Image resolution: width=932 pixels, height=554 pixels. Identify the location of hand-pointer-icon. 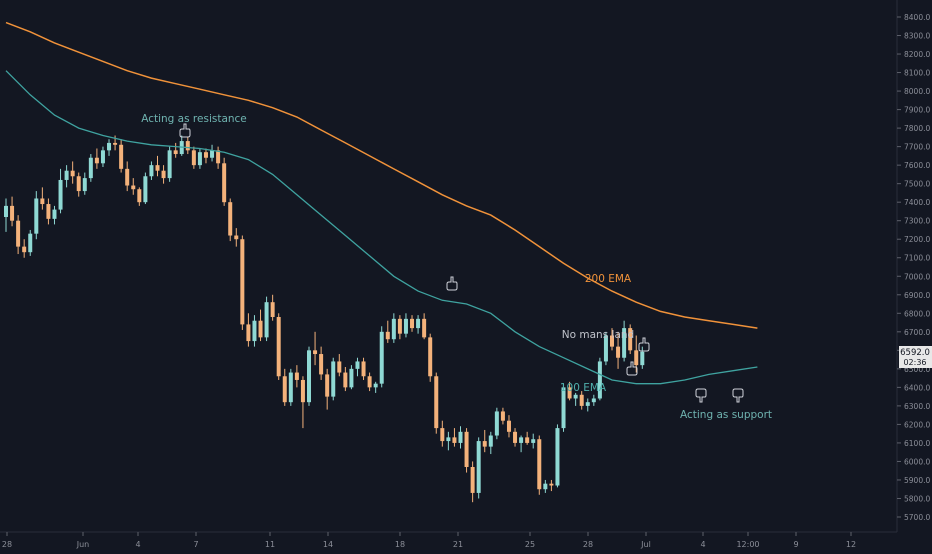
(632, 368).